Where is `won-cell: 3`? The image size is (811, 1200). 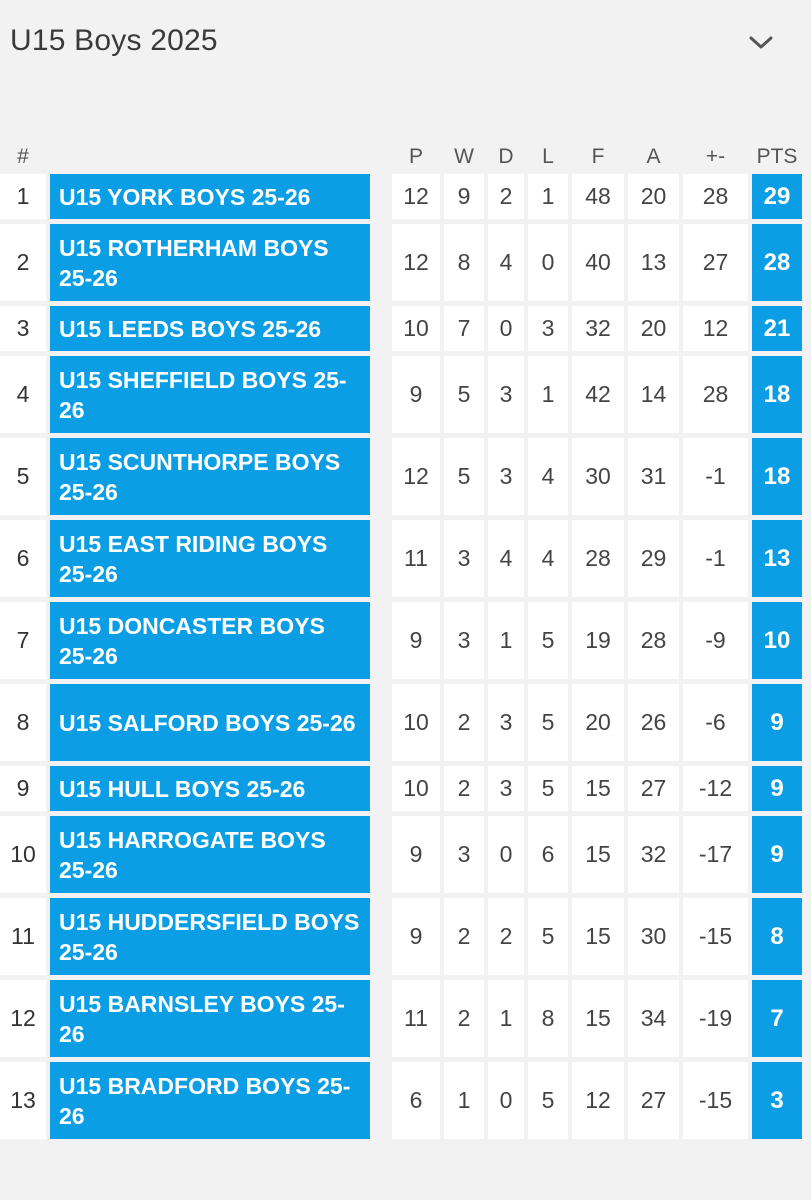
won-cell: 3 is located at coordinates (464, 854).